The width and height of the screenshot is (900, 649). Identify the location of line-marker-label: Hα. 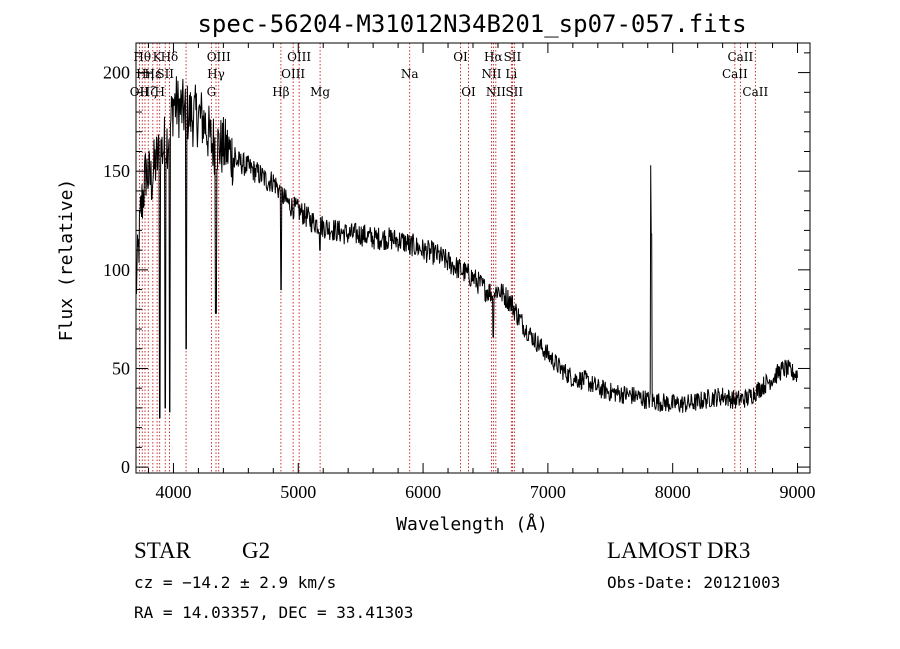
(493, 57).